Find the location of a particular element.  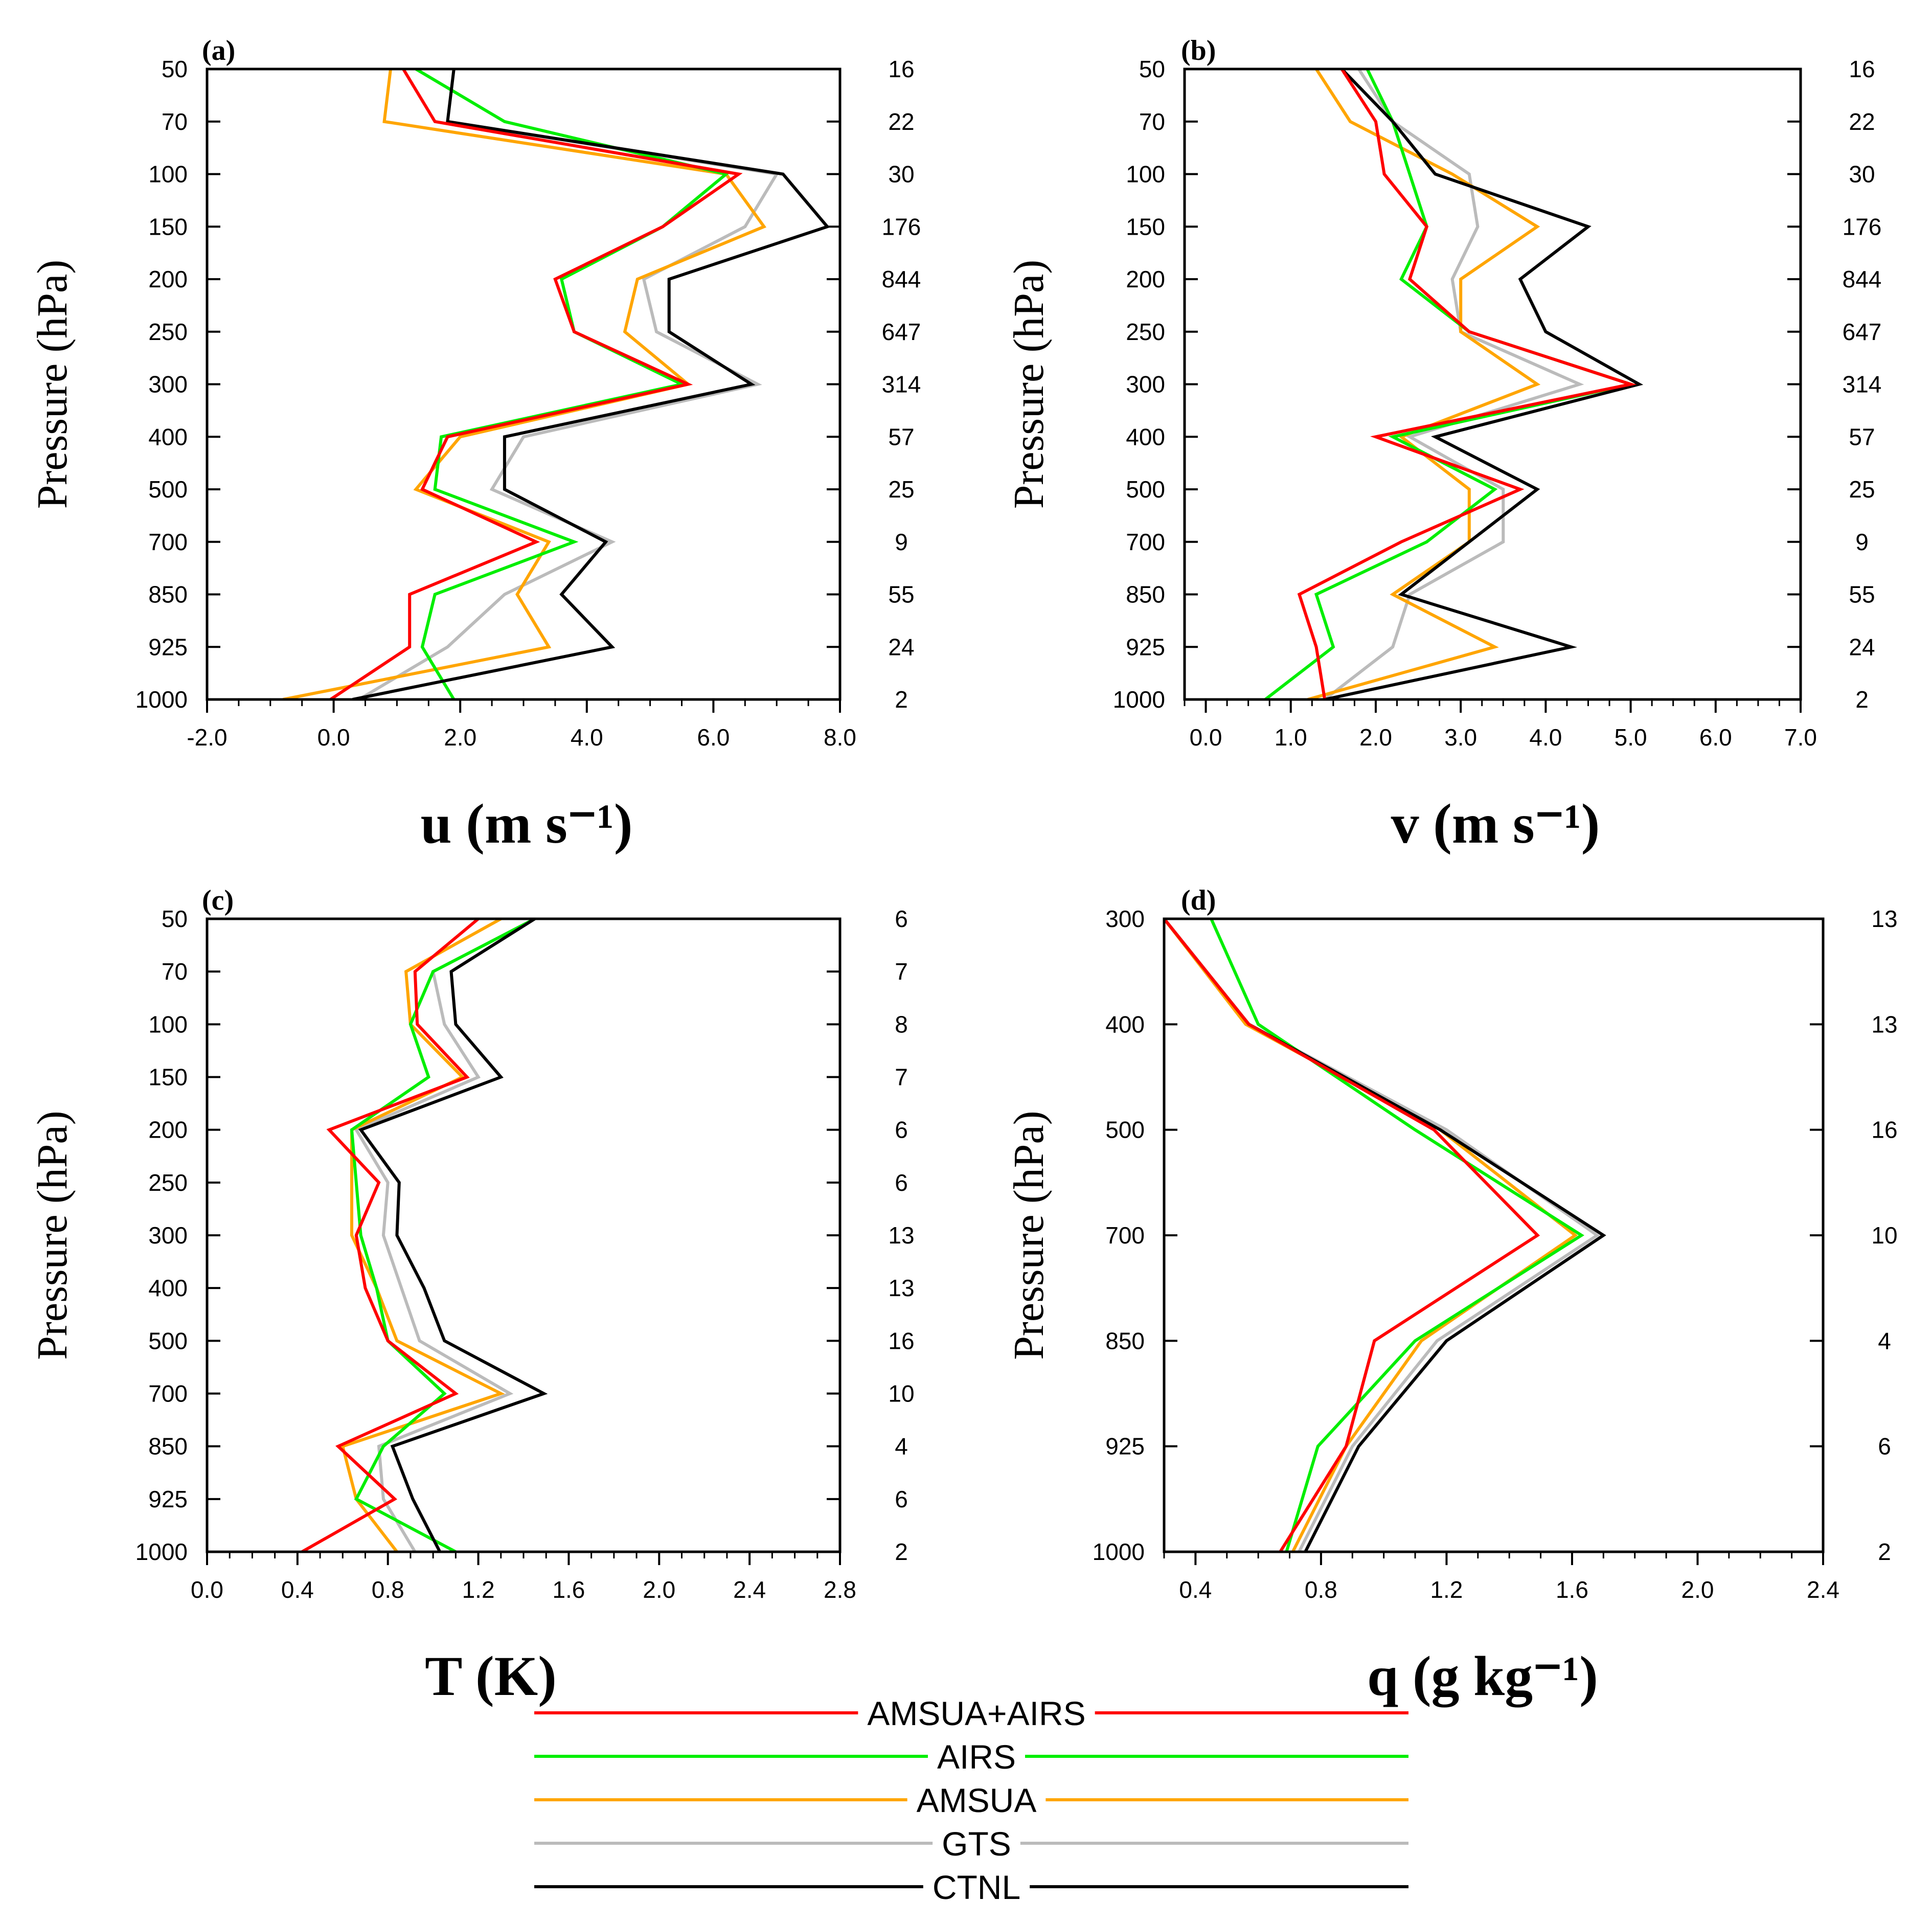

y-tick-label: 925 is located at coordinates (168, 647).